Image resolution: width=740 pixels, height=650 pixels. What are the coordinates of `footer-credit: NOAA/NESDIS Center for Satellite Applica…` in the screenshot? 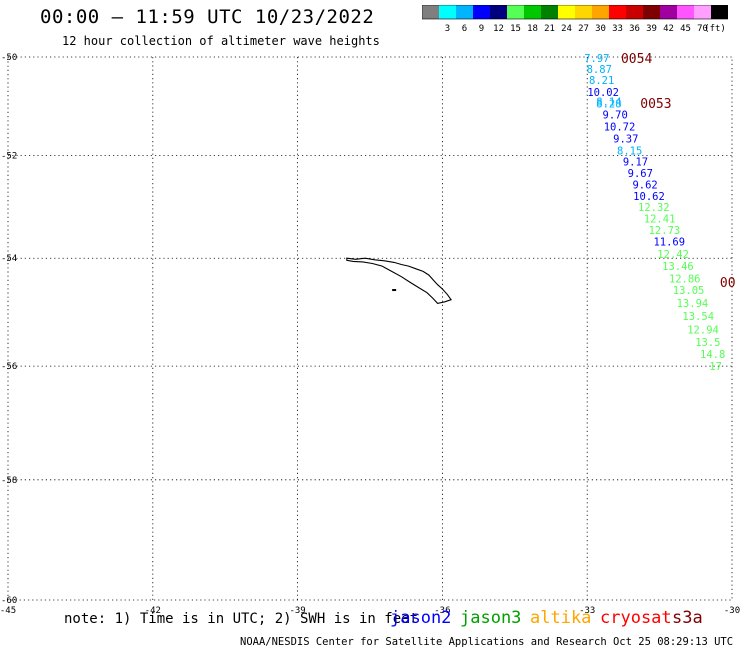 It's located at (490, 642).